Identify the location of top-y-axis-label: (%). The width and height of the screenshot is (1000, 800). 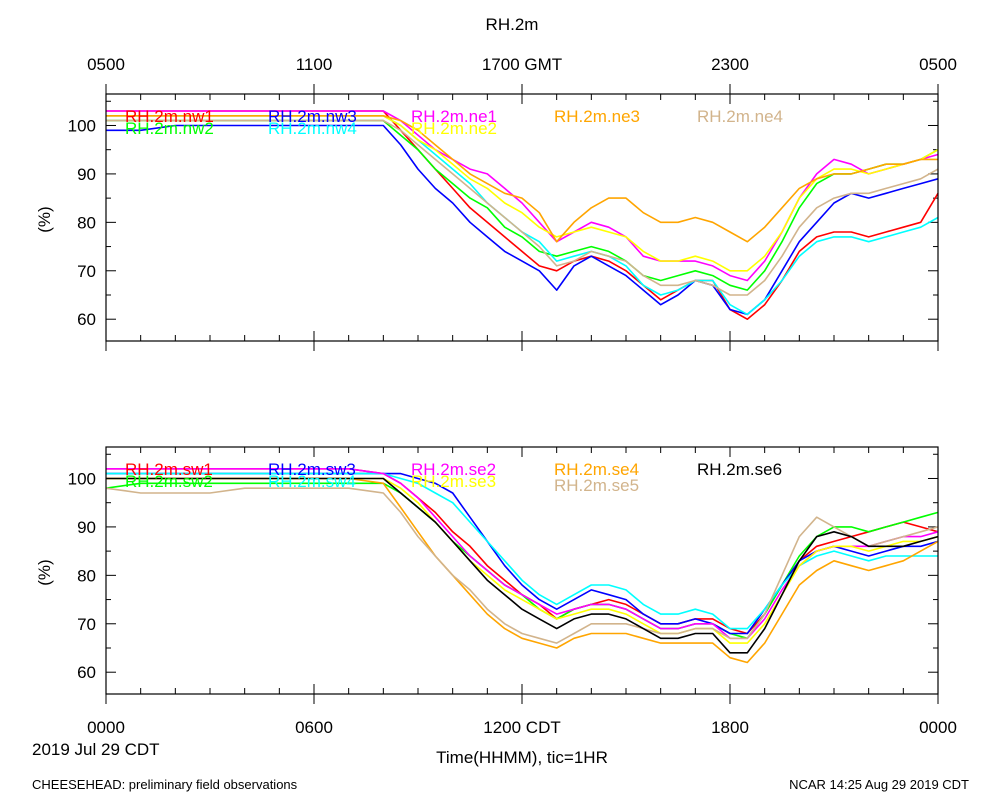
(44, 219).